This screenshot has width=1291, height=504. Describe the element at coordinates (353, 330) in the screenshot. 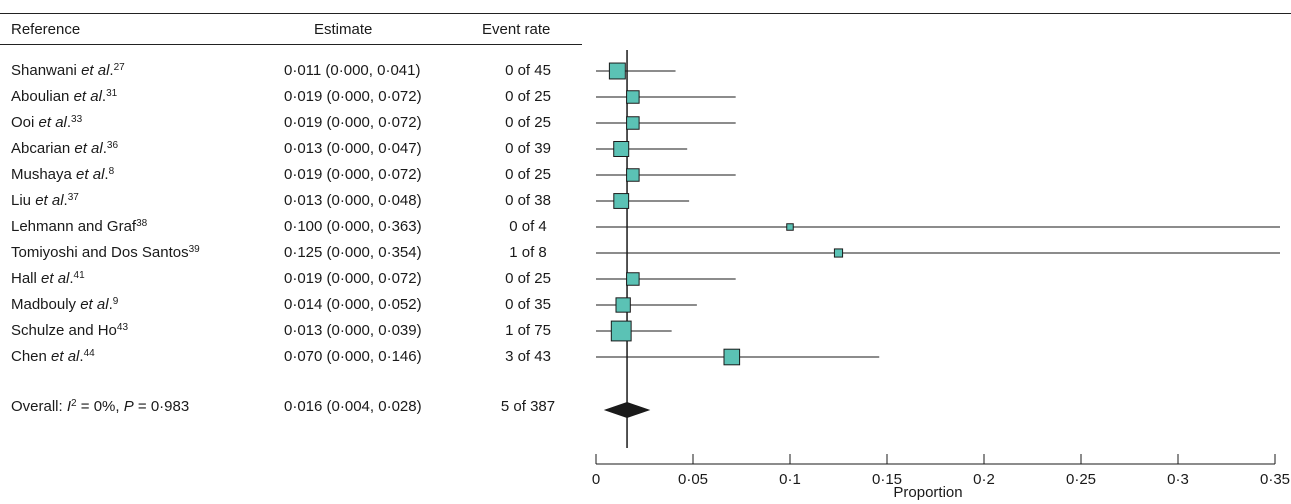

I see `study-estimate: 0·013 (0·000, 0·039)` at that location.